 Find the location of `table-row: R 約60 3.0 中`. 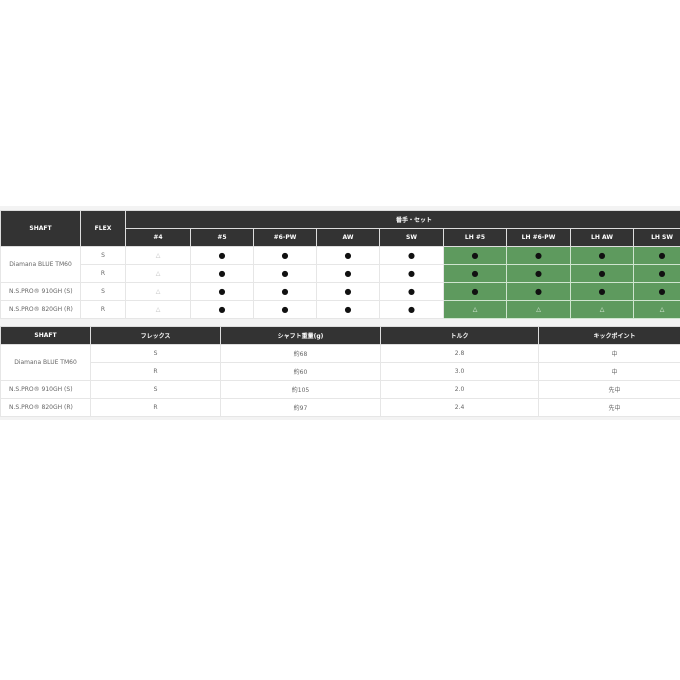

table-row: R 約60 3.0 中 is located at coordinates (340, 371).